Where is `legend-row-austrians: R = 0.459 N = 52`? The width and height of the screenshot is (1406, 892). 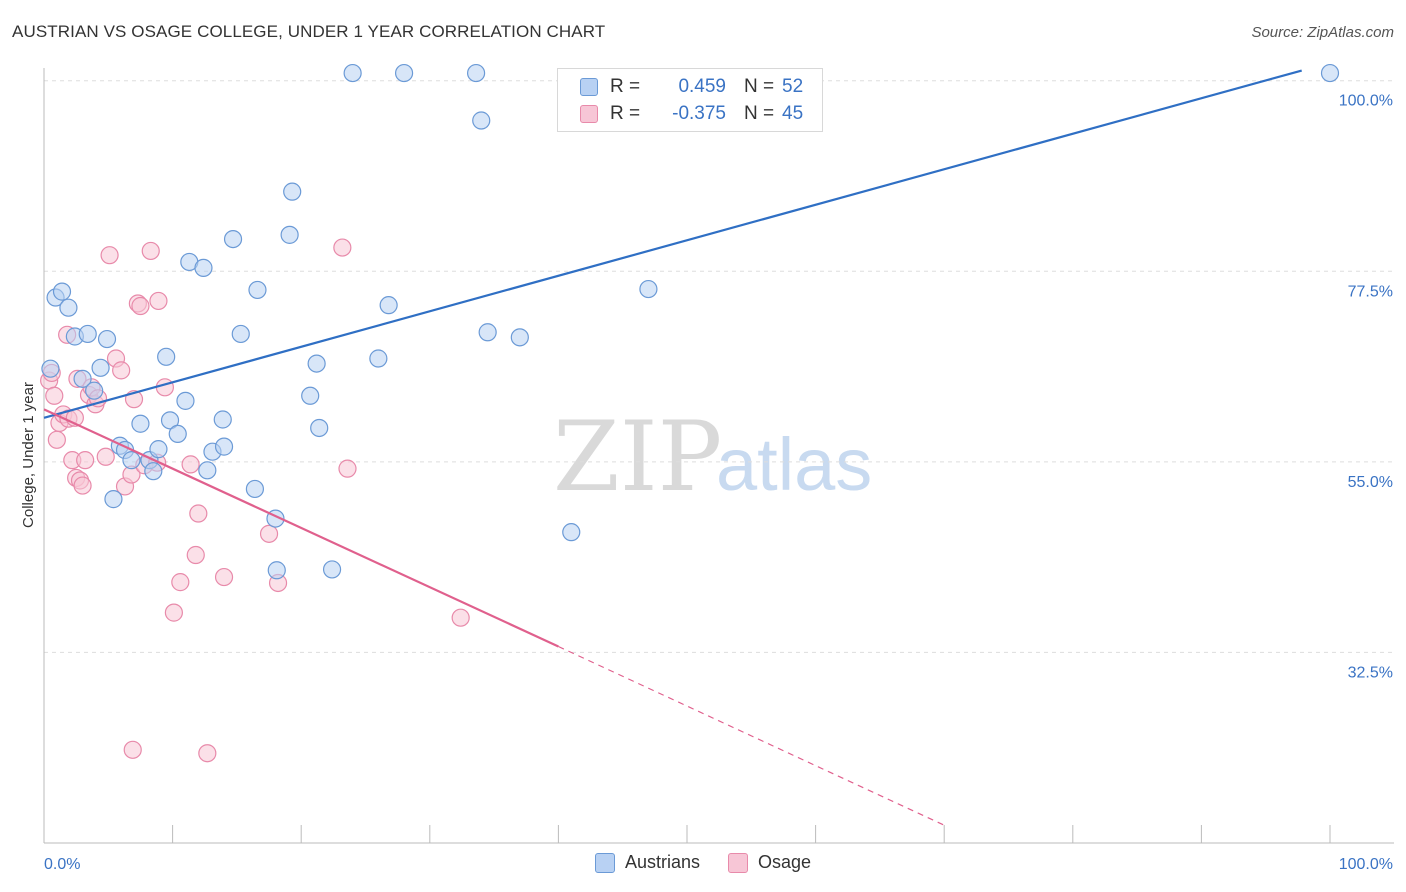 legend-row-austrians: R = 0.459 N = 52 is located at coordinates (691, 87).